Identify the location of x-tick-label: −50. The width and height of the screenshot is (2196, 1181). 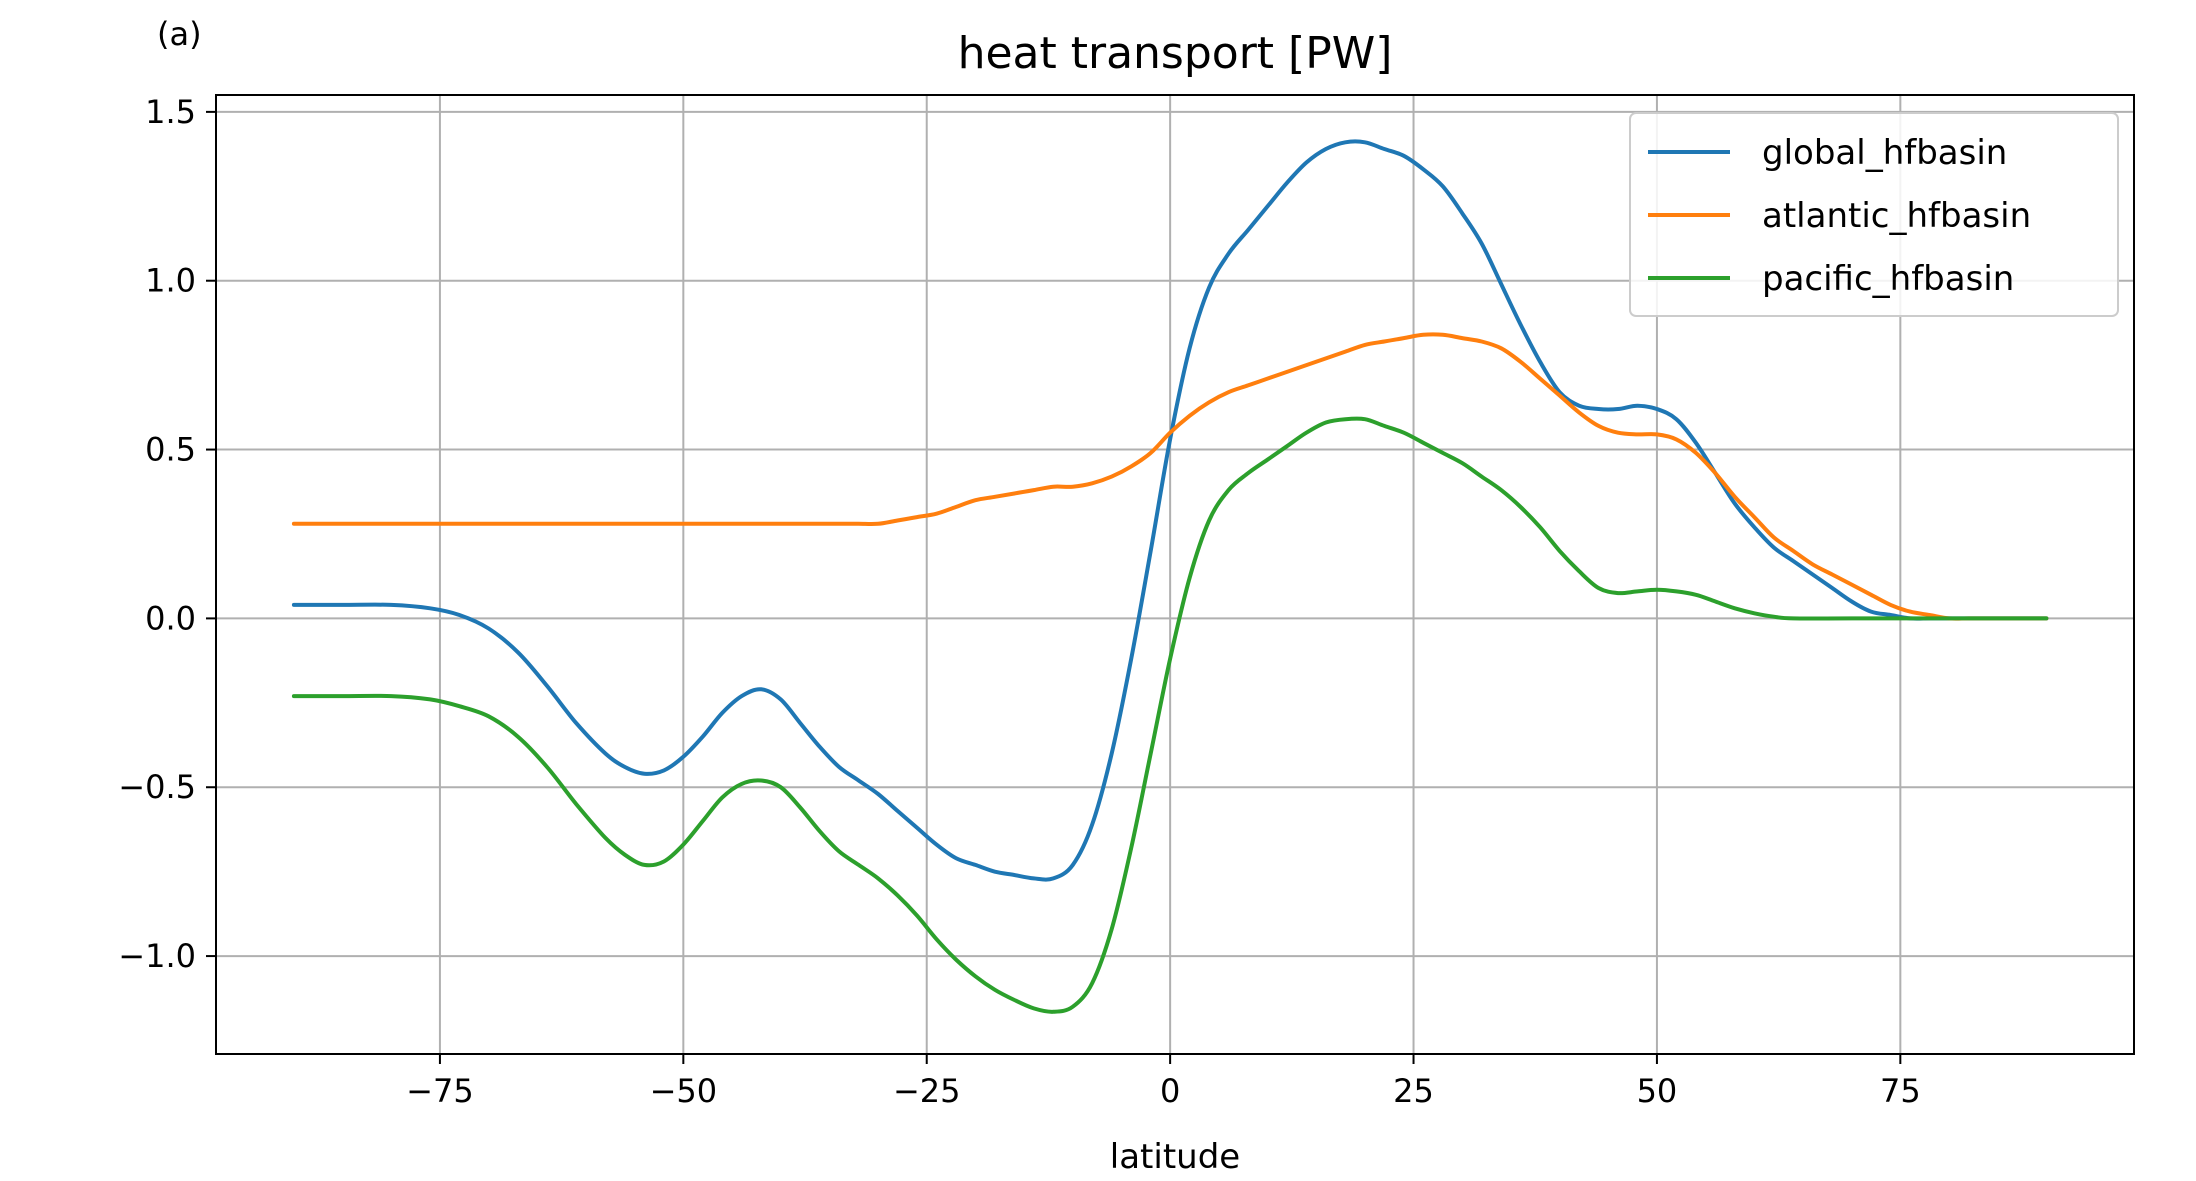
(684, 1091).